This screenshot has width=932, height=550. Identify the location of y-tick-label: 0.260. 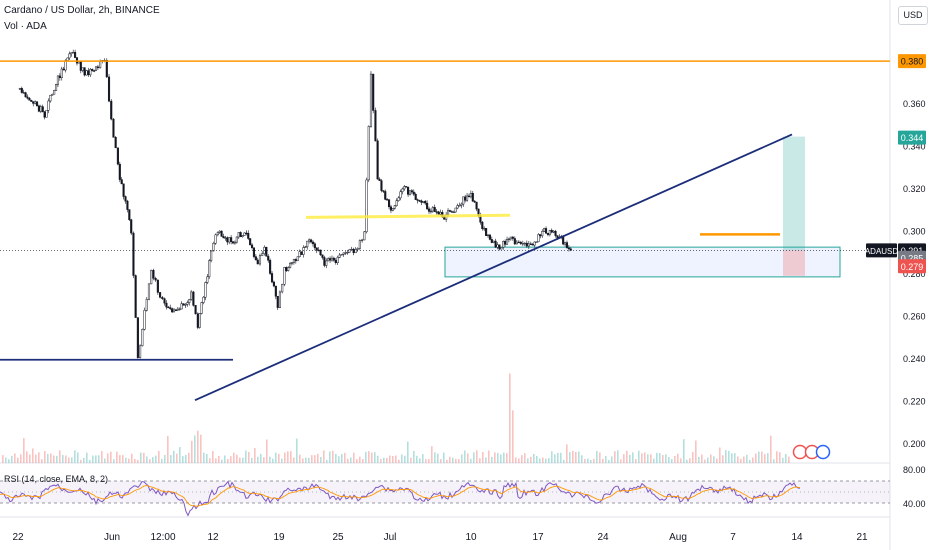
(914, 317).